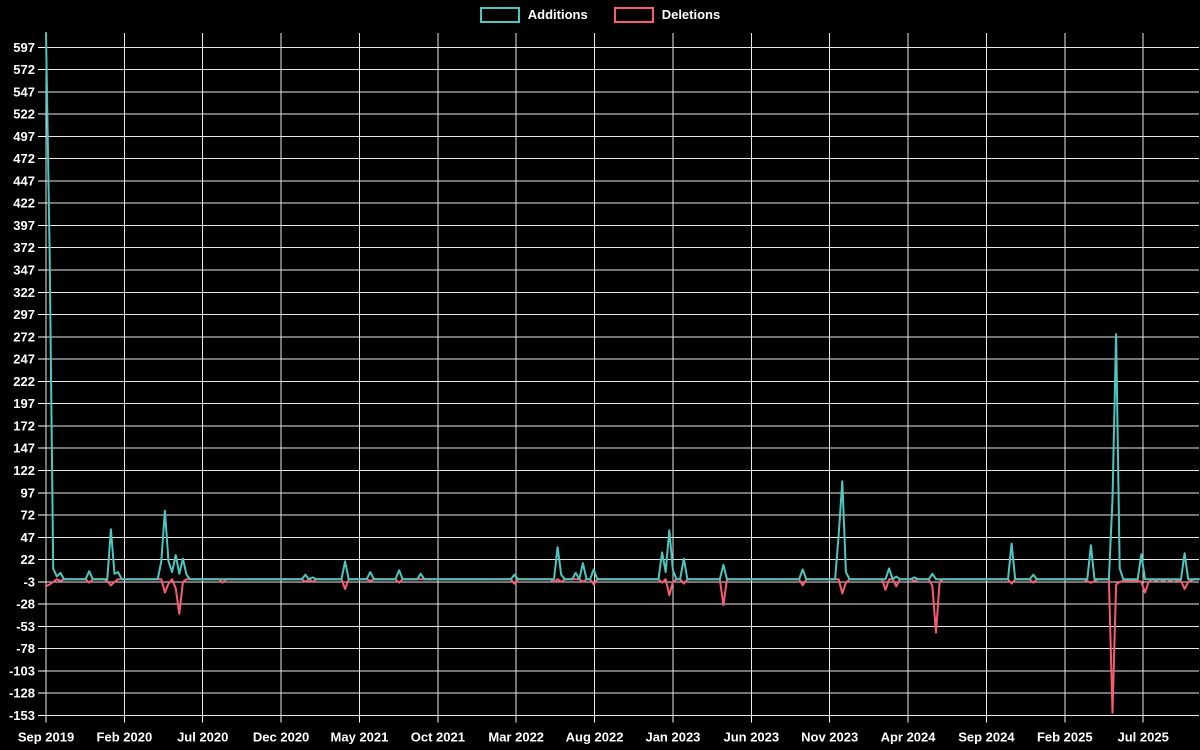 This screenshot has width=1200, height=750. I want to click on legend-swatch-additions, so click(499, 15).